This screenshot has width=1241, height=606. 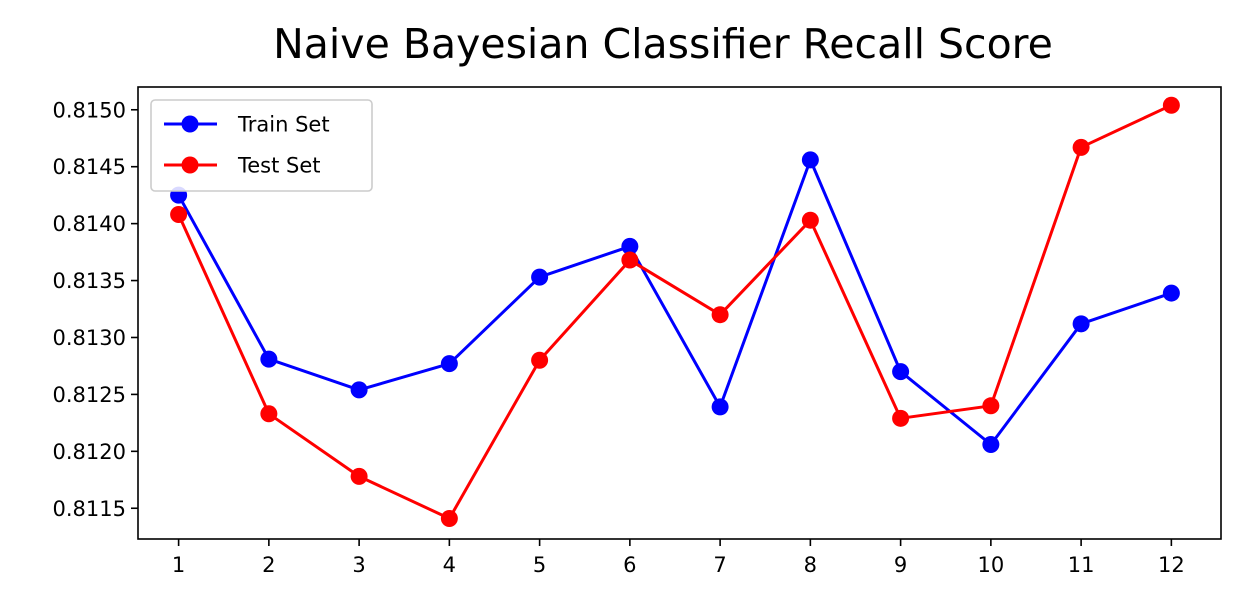 What do you see at coordinates (89, 281) in the screenshot?
I see `y-tick-label: 0.8135` at bounding box center [89, 281].